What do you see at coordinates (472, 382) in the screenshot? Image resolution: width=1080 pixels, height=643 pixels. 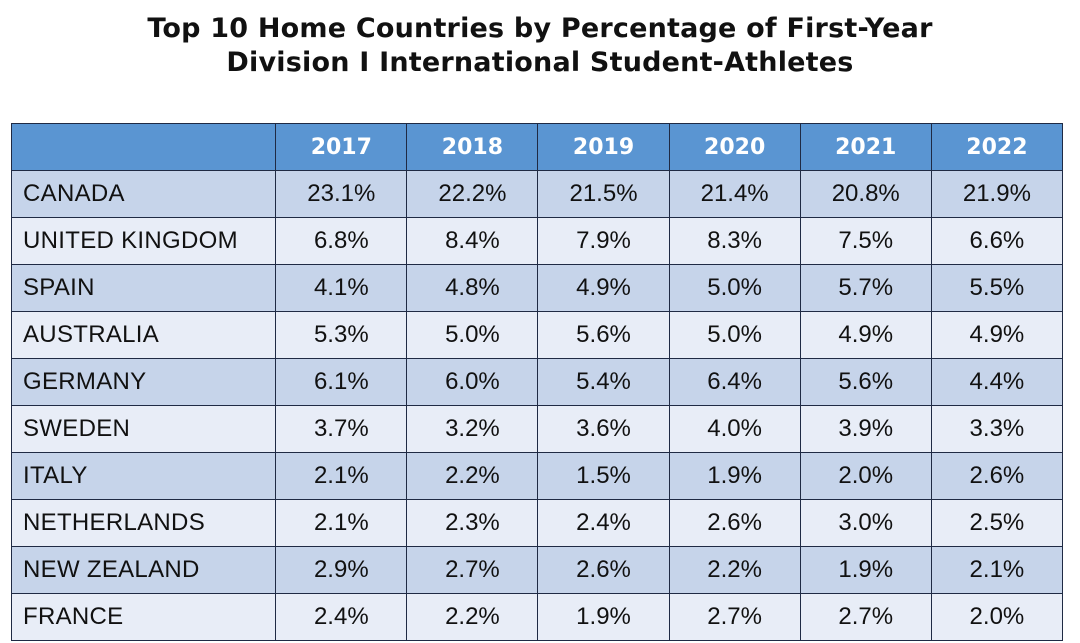 I see `value-cell: 6.0%` at bounding box center [472, 382].